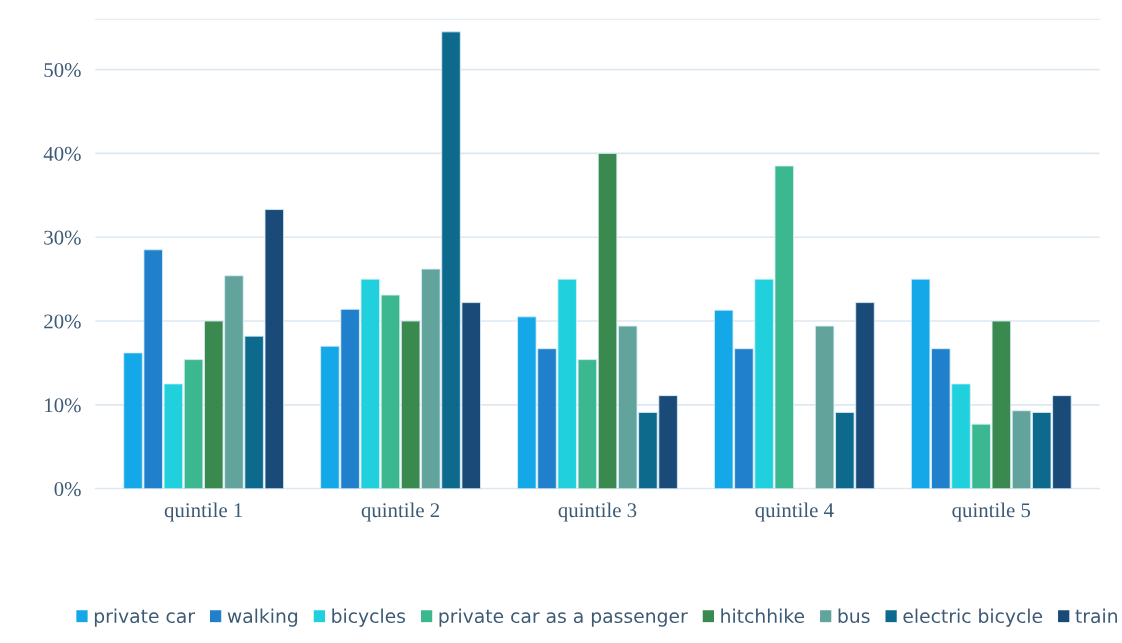  I want to click on legend-label: train, so click(1096, 616).